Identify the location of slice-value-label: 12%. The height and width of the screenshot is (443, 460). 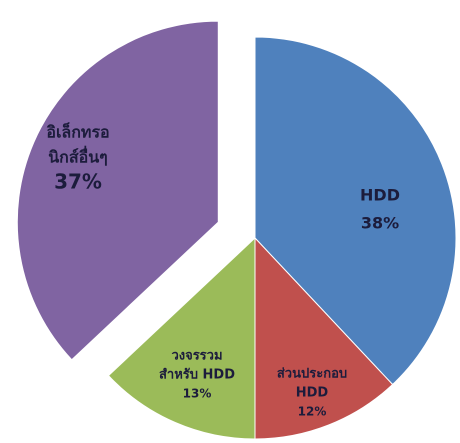
(312, 412).